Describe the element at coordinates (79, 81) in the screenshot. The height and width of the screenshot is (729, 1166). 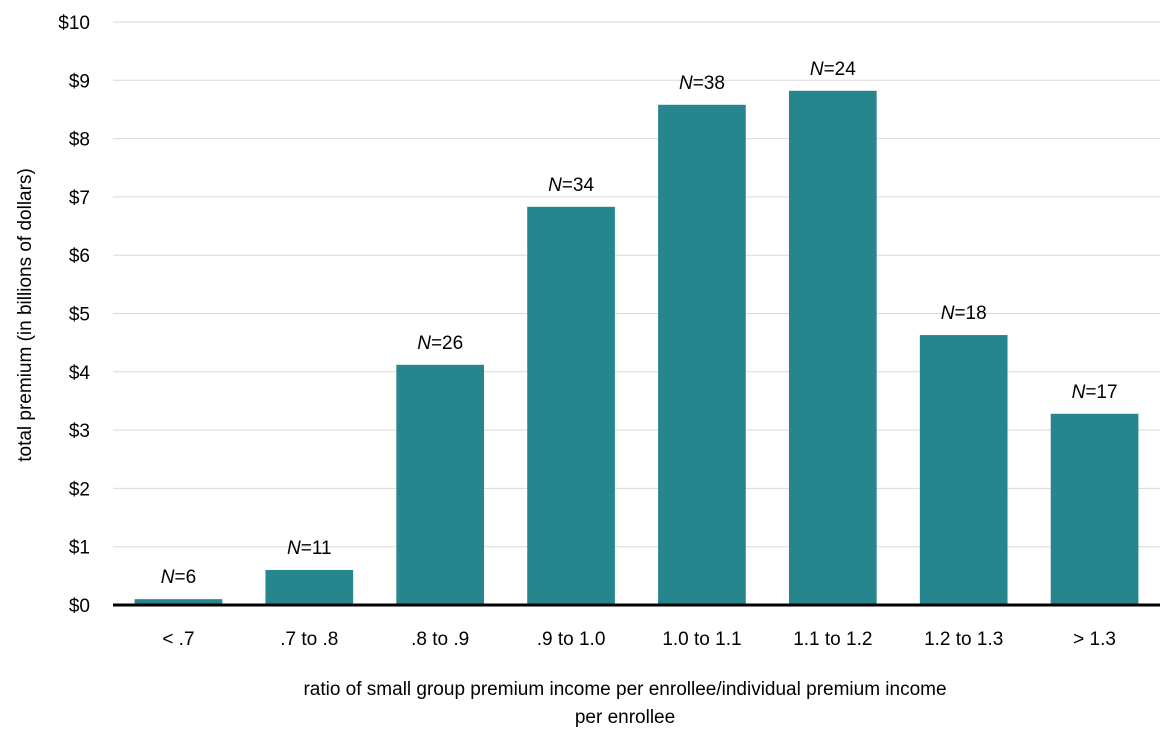
I see `y-tick-label: $9` at that location.